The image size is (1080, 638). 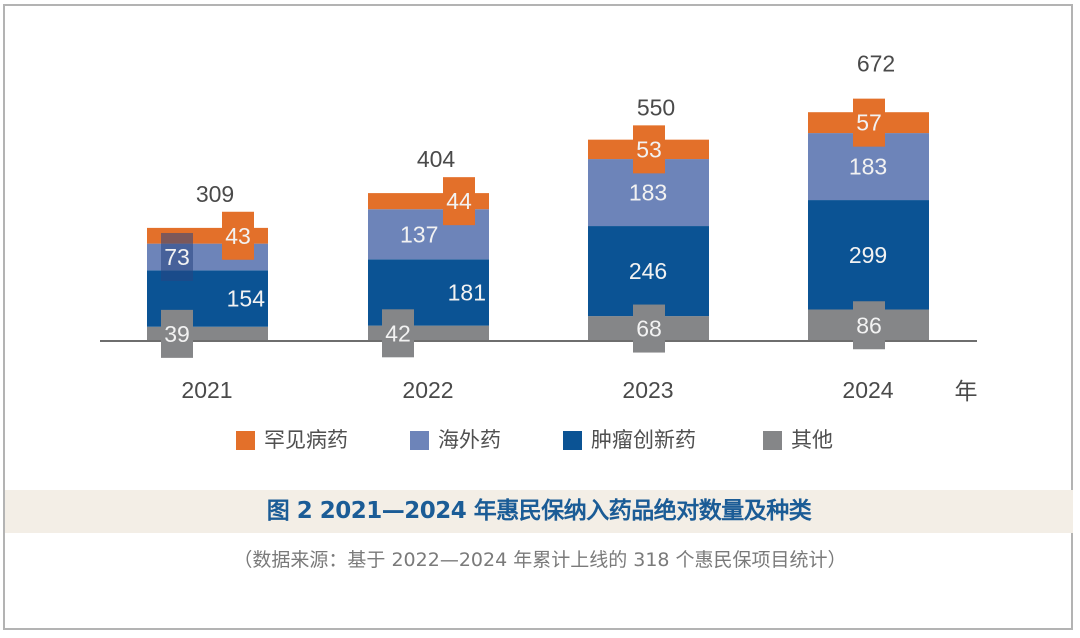 I want to click on data-label-oncology-2024: 299, so click(x=868, y=255).